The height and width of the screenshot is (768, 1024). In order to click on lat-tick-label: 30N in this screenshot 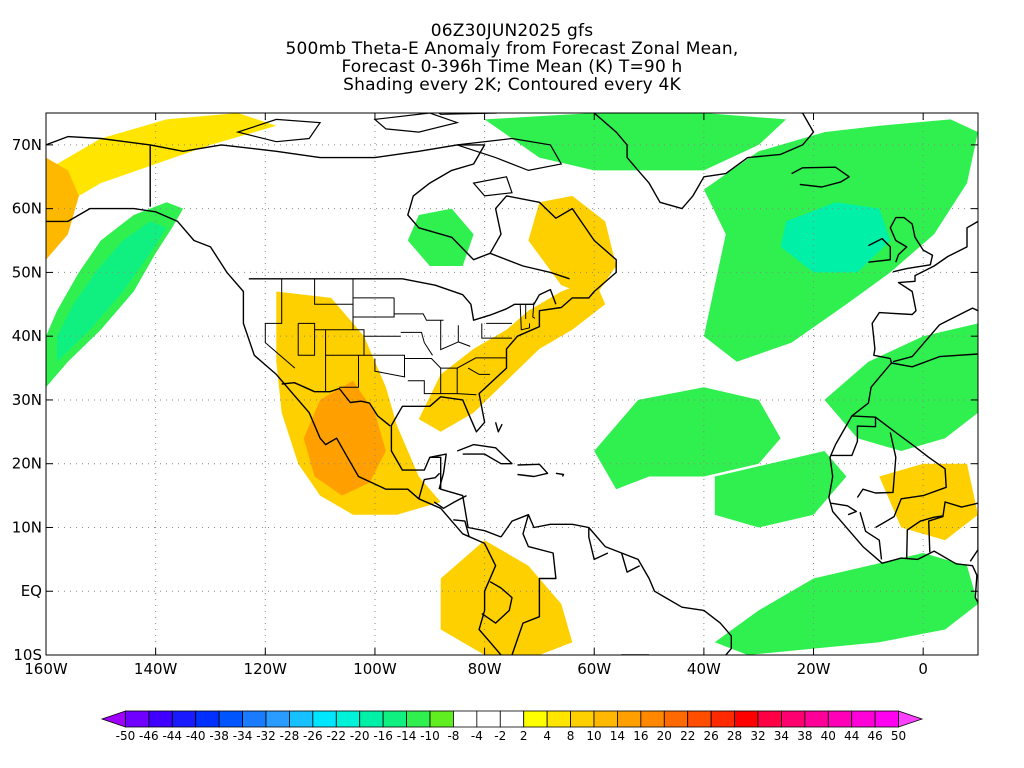, I will do `click(27, 400)`.